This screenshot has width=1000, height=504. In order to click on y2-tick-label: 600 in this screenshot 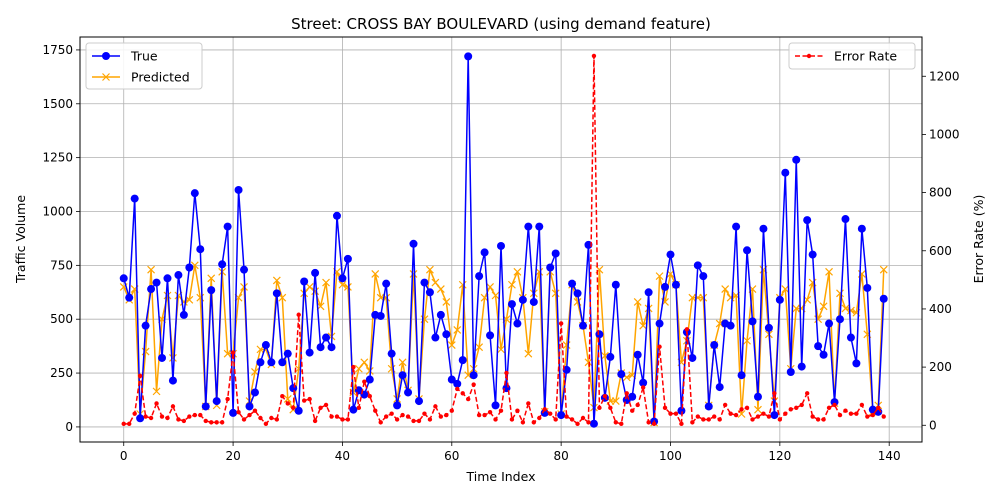, I will do `click(940, 251)`.